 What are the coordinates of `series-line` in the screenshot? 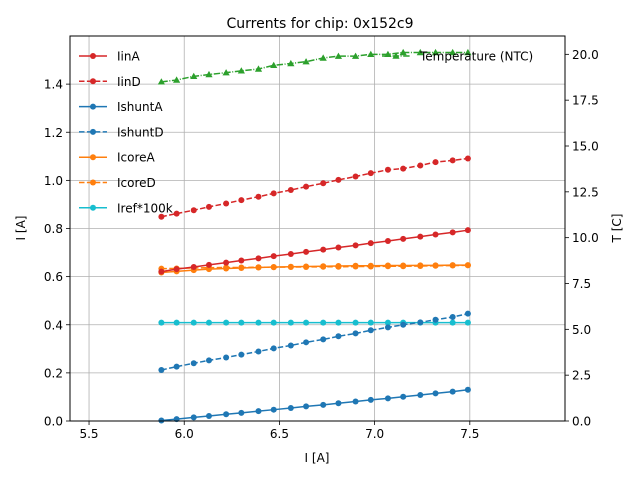 It's located at (314, 67).